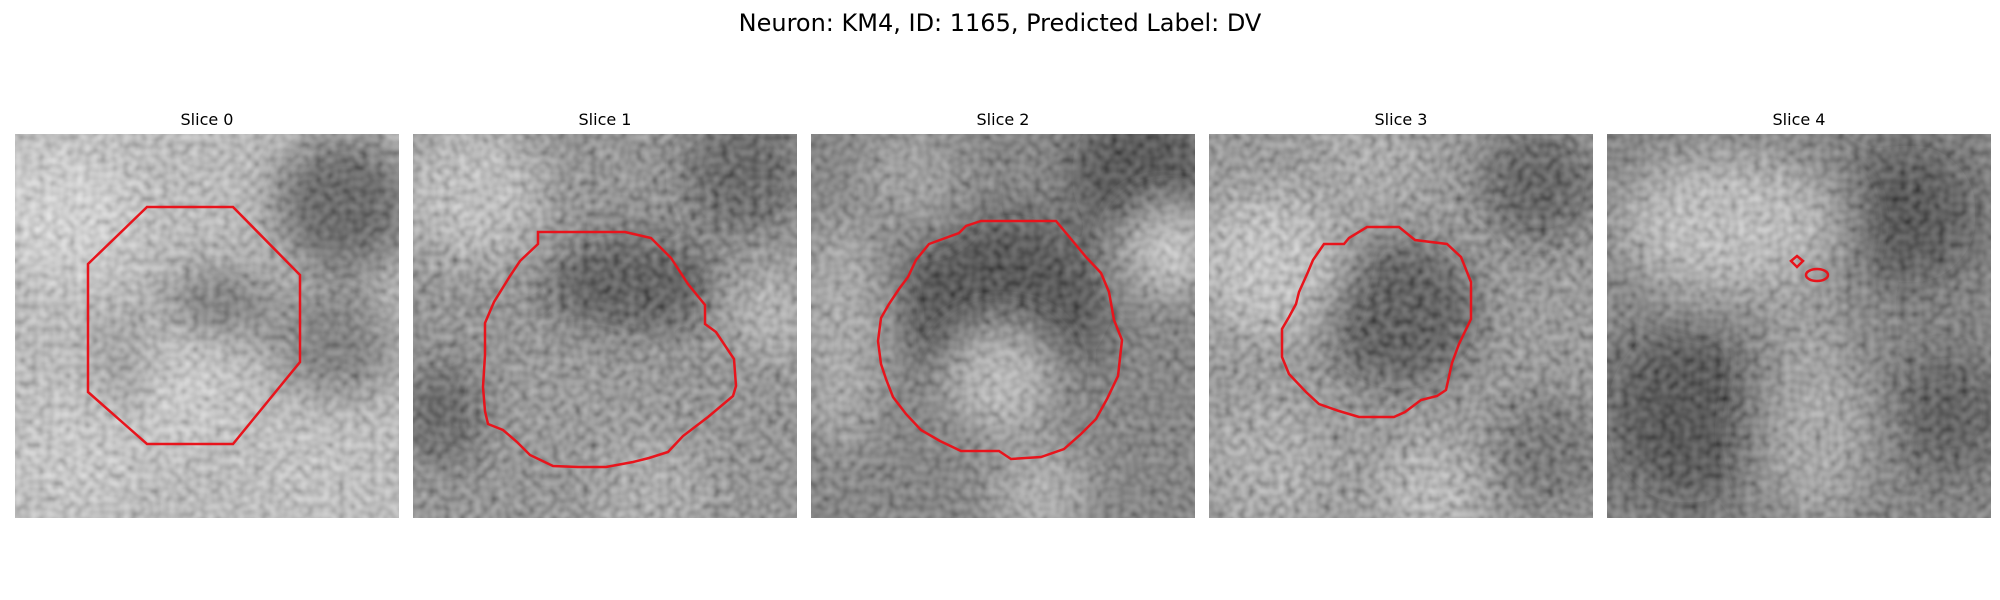 The height and width of the screenshot is (600, 2000). I want to click on slice-panel-3: Slice 3, so click(1401, 313).